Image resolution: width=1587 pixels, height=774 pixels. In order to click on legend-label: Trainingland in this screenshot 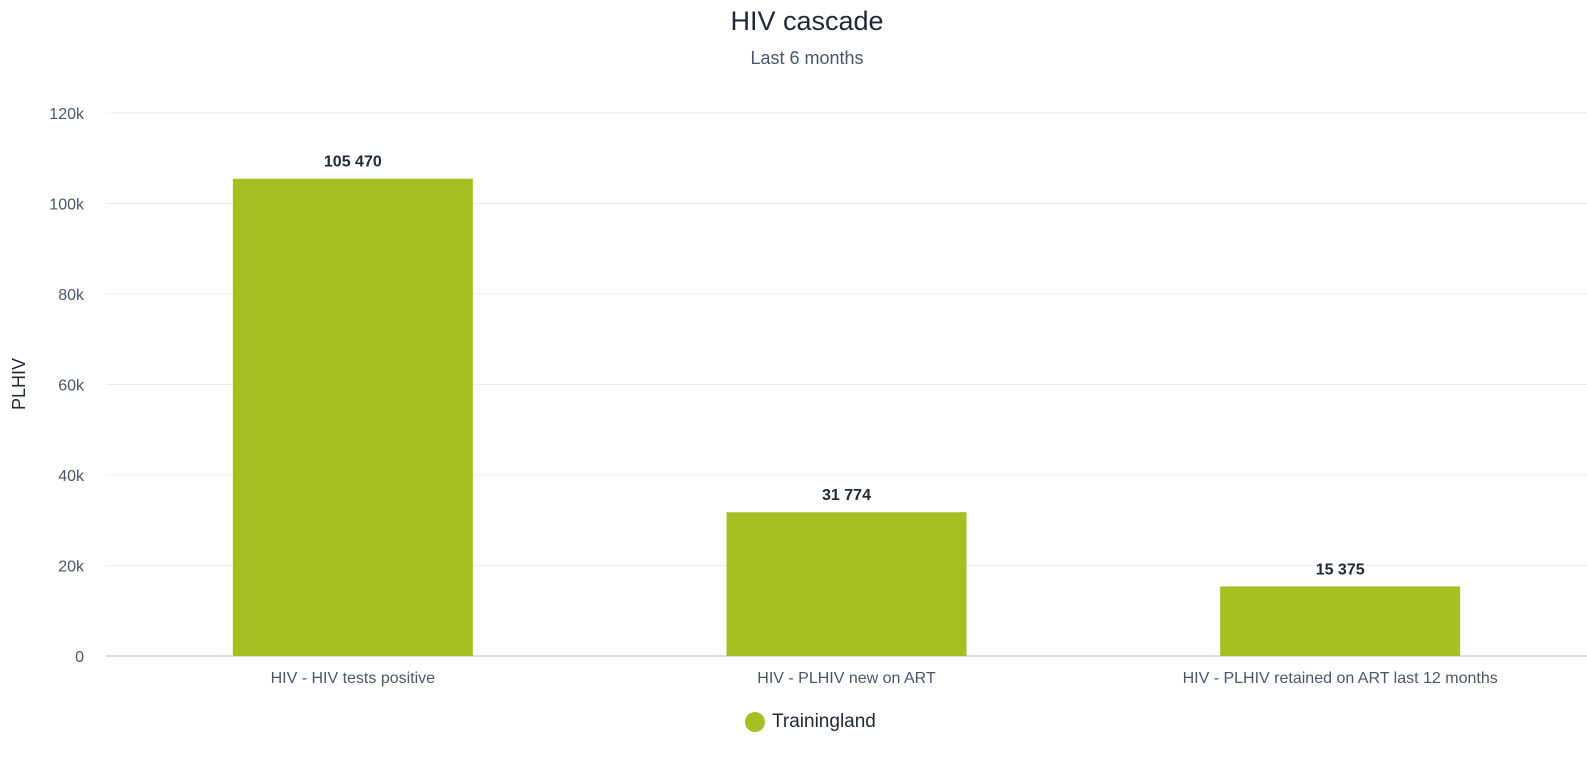, I will do `click(824, 721)`.